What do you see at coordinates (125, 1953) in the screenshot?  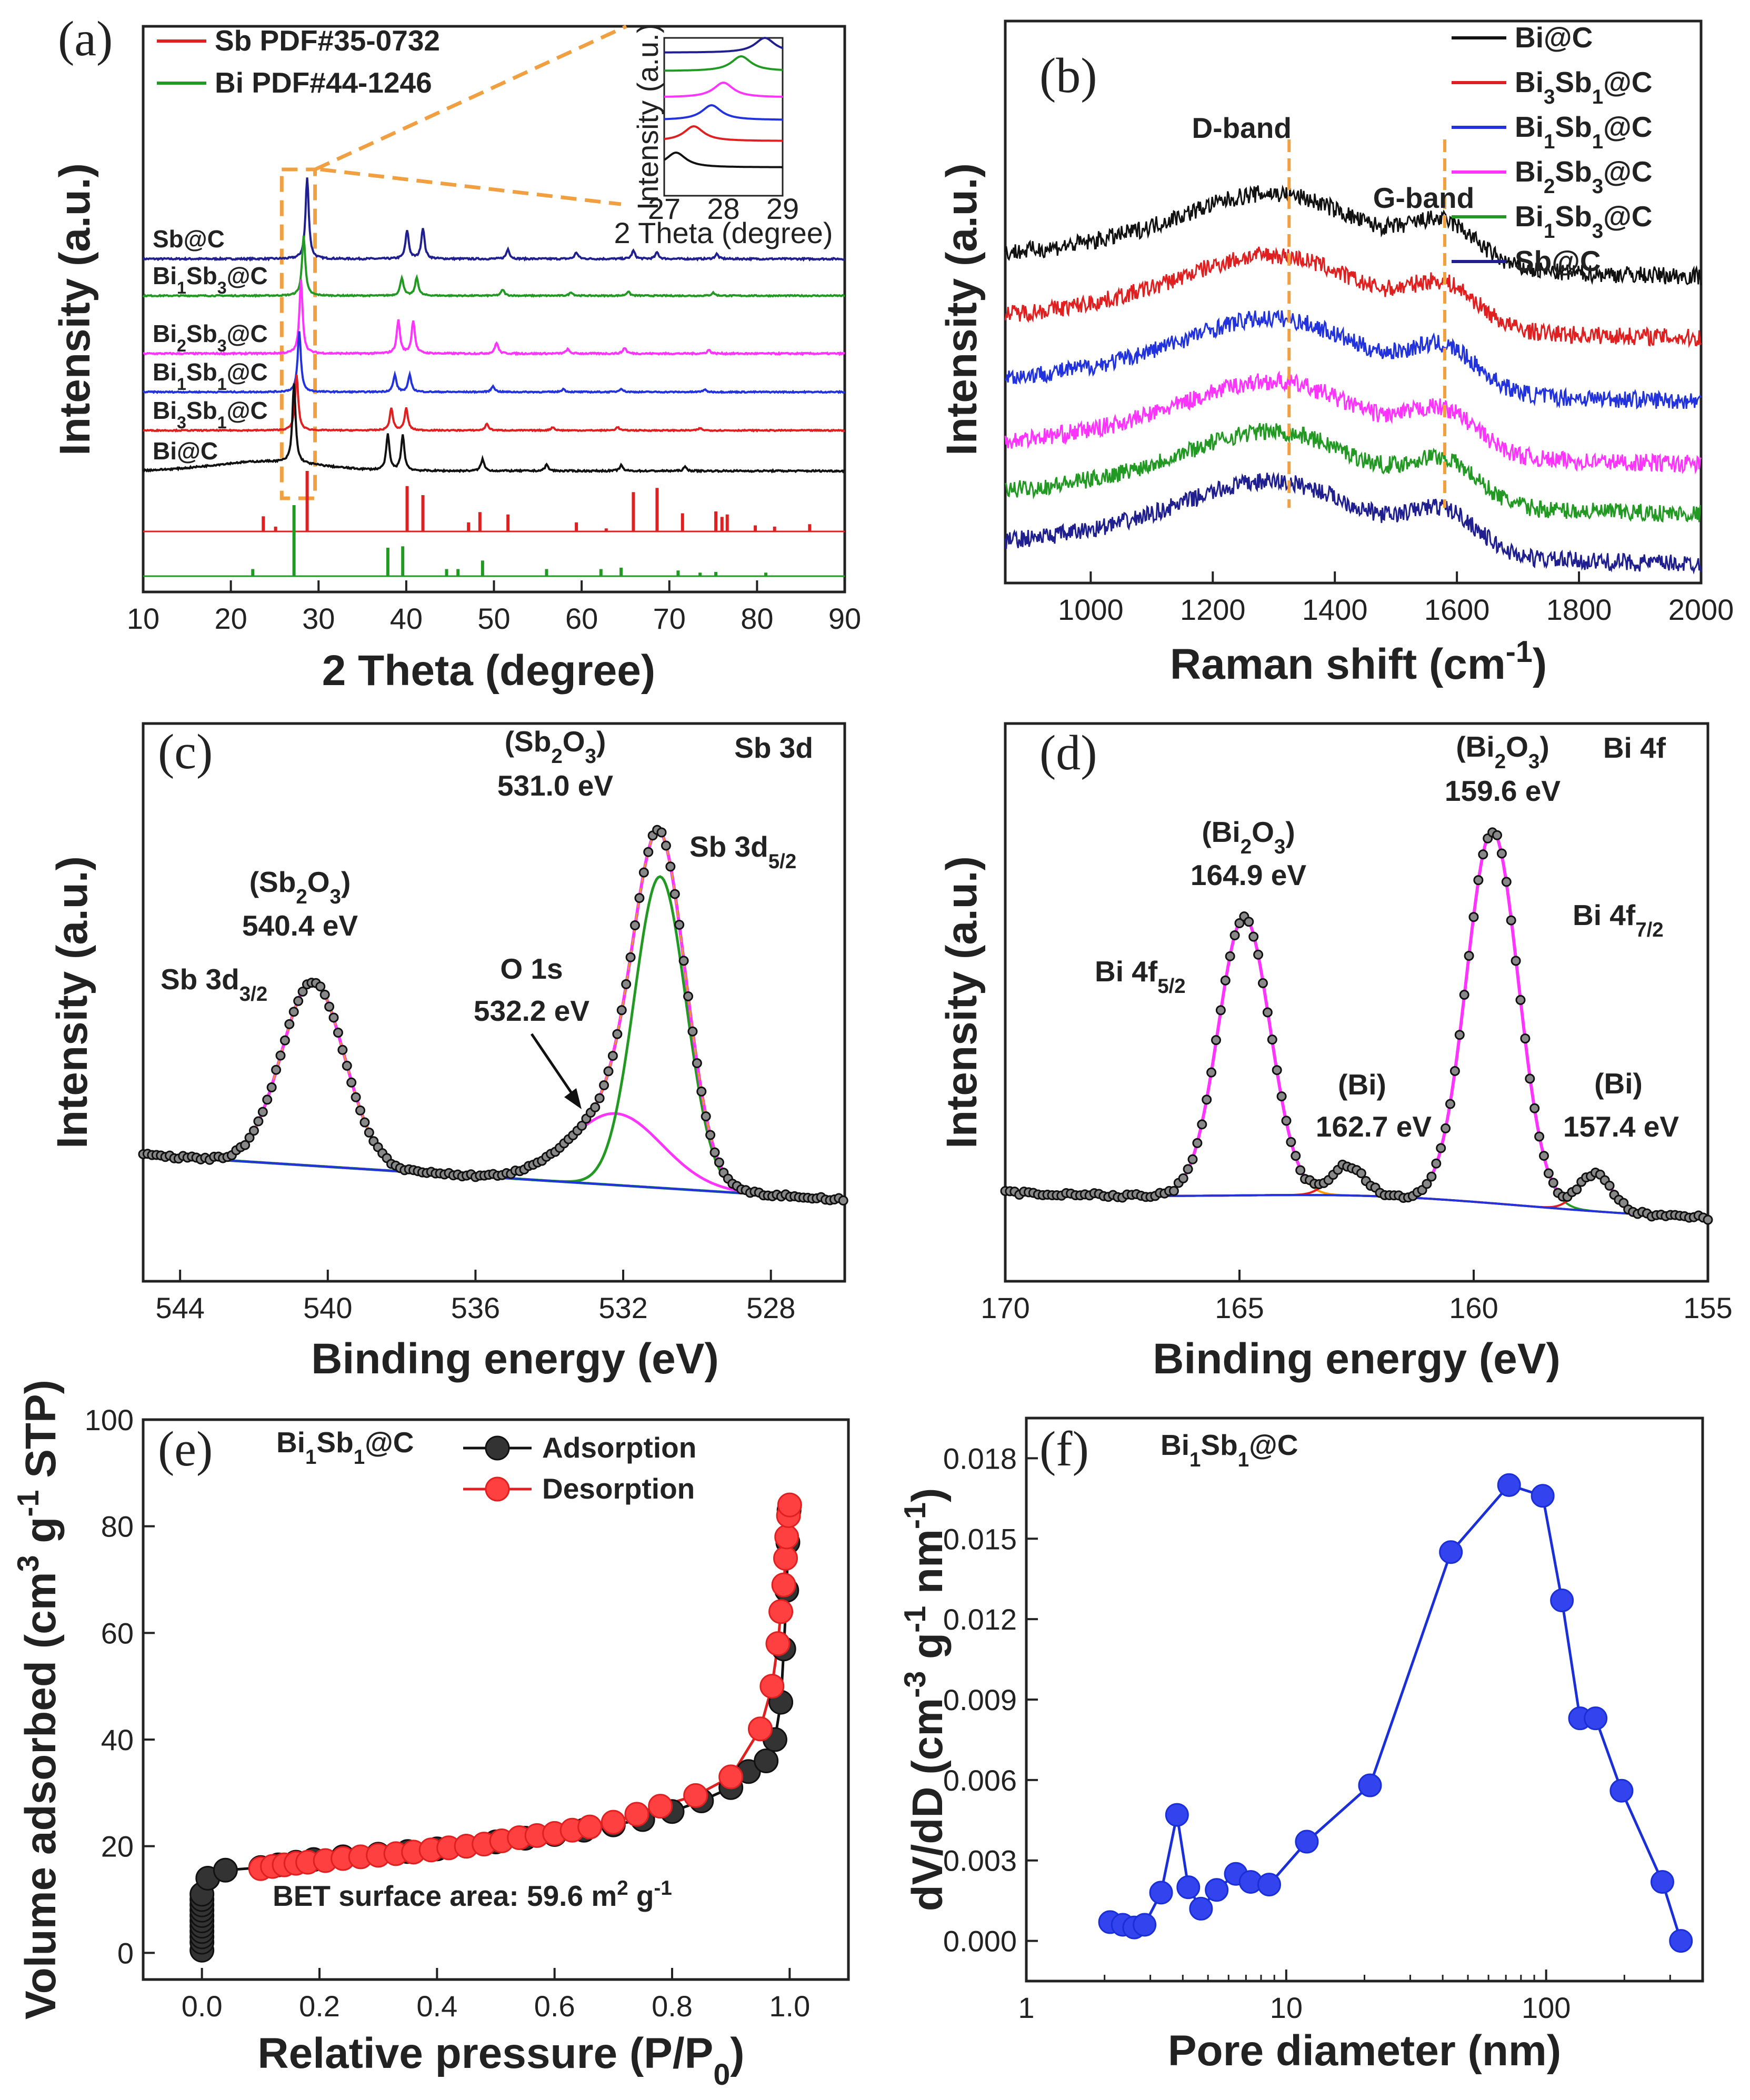 I see `y-tick-label: 0` at bounding box center [125, 1953].